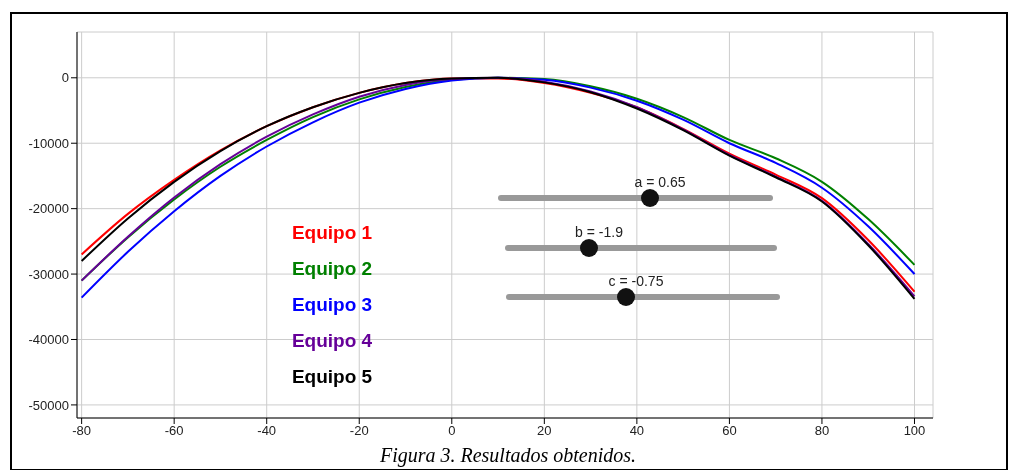  I want to click on y-tick-label: -10000, so click(48, 143).